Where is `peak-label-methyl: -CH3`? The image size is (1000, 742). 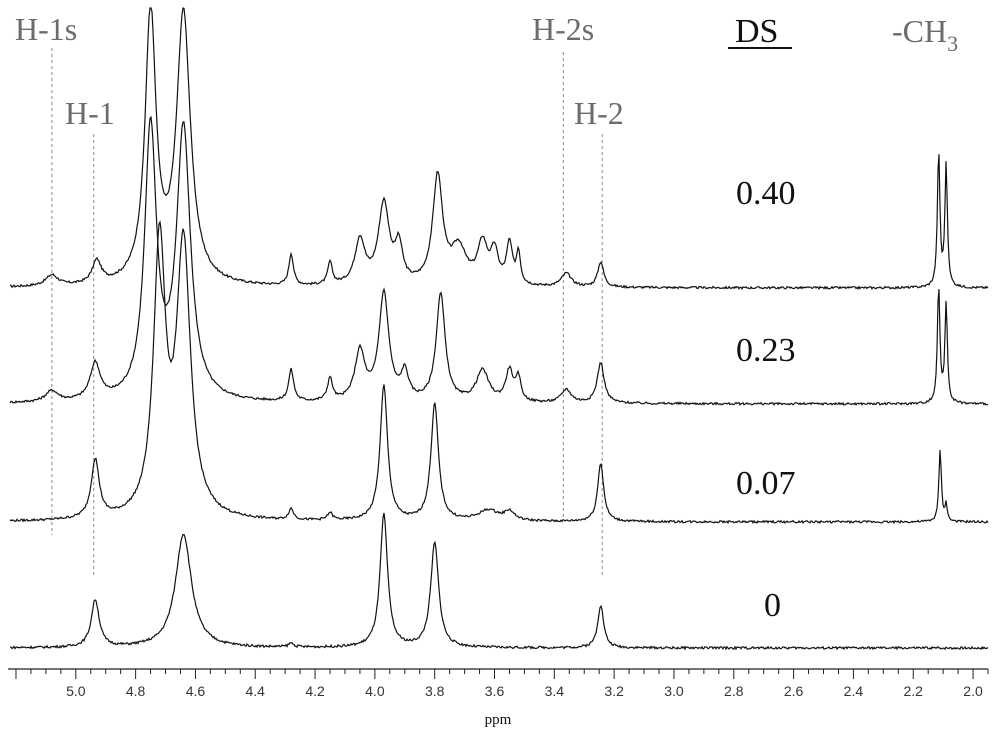 peak-label-methyl: -CH3 is located at coordinates (925, 34).